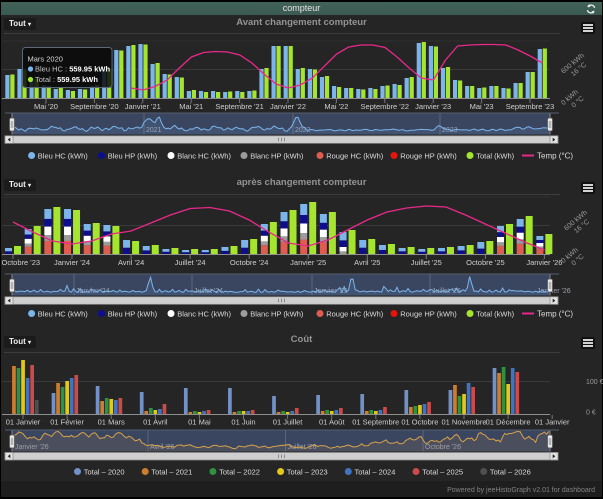 Image resolution: width=603 pixels, height=499 pixels. What do you see at coordinates (375, 471) in the screenshot?
I see `svg-text: Total – 2024` at bounding box center [375, 471].